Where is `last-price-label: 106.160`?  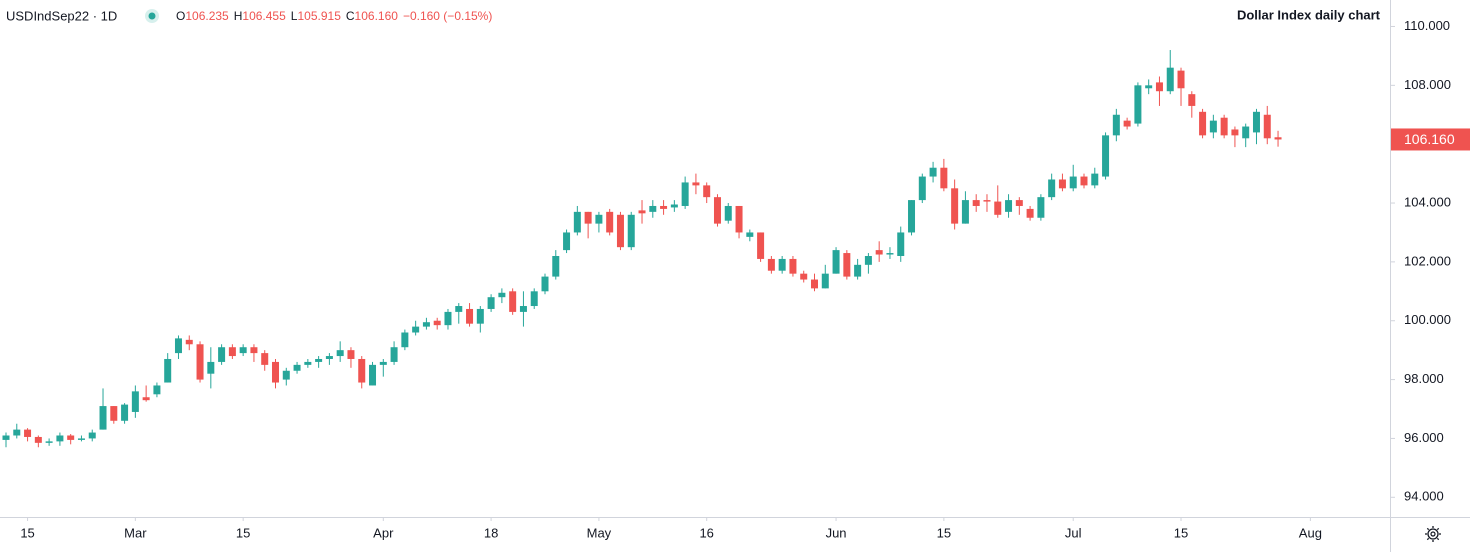
last-price-label: 106.160 is located at coordinates (1429, 139).